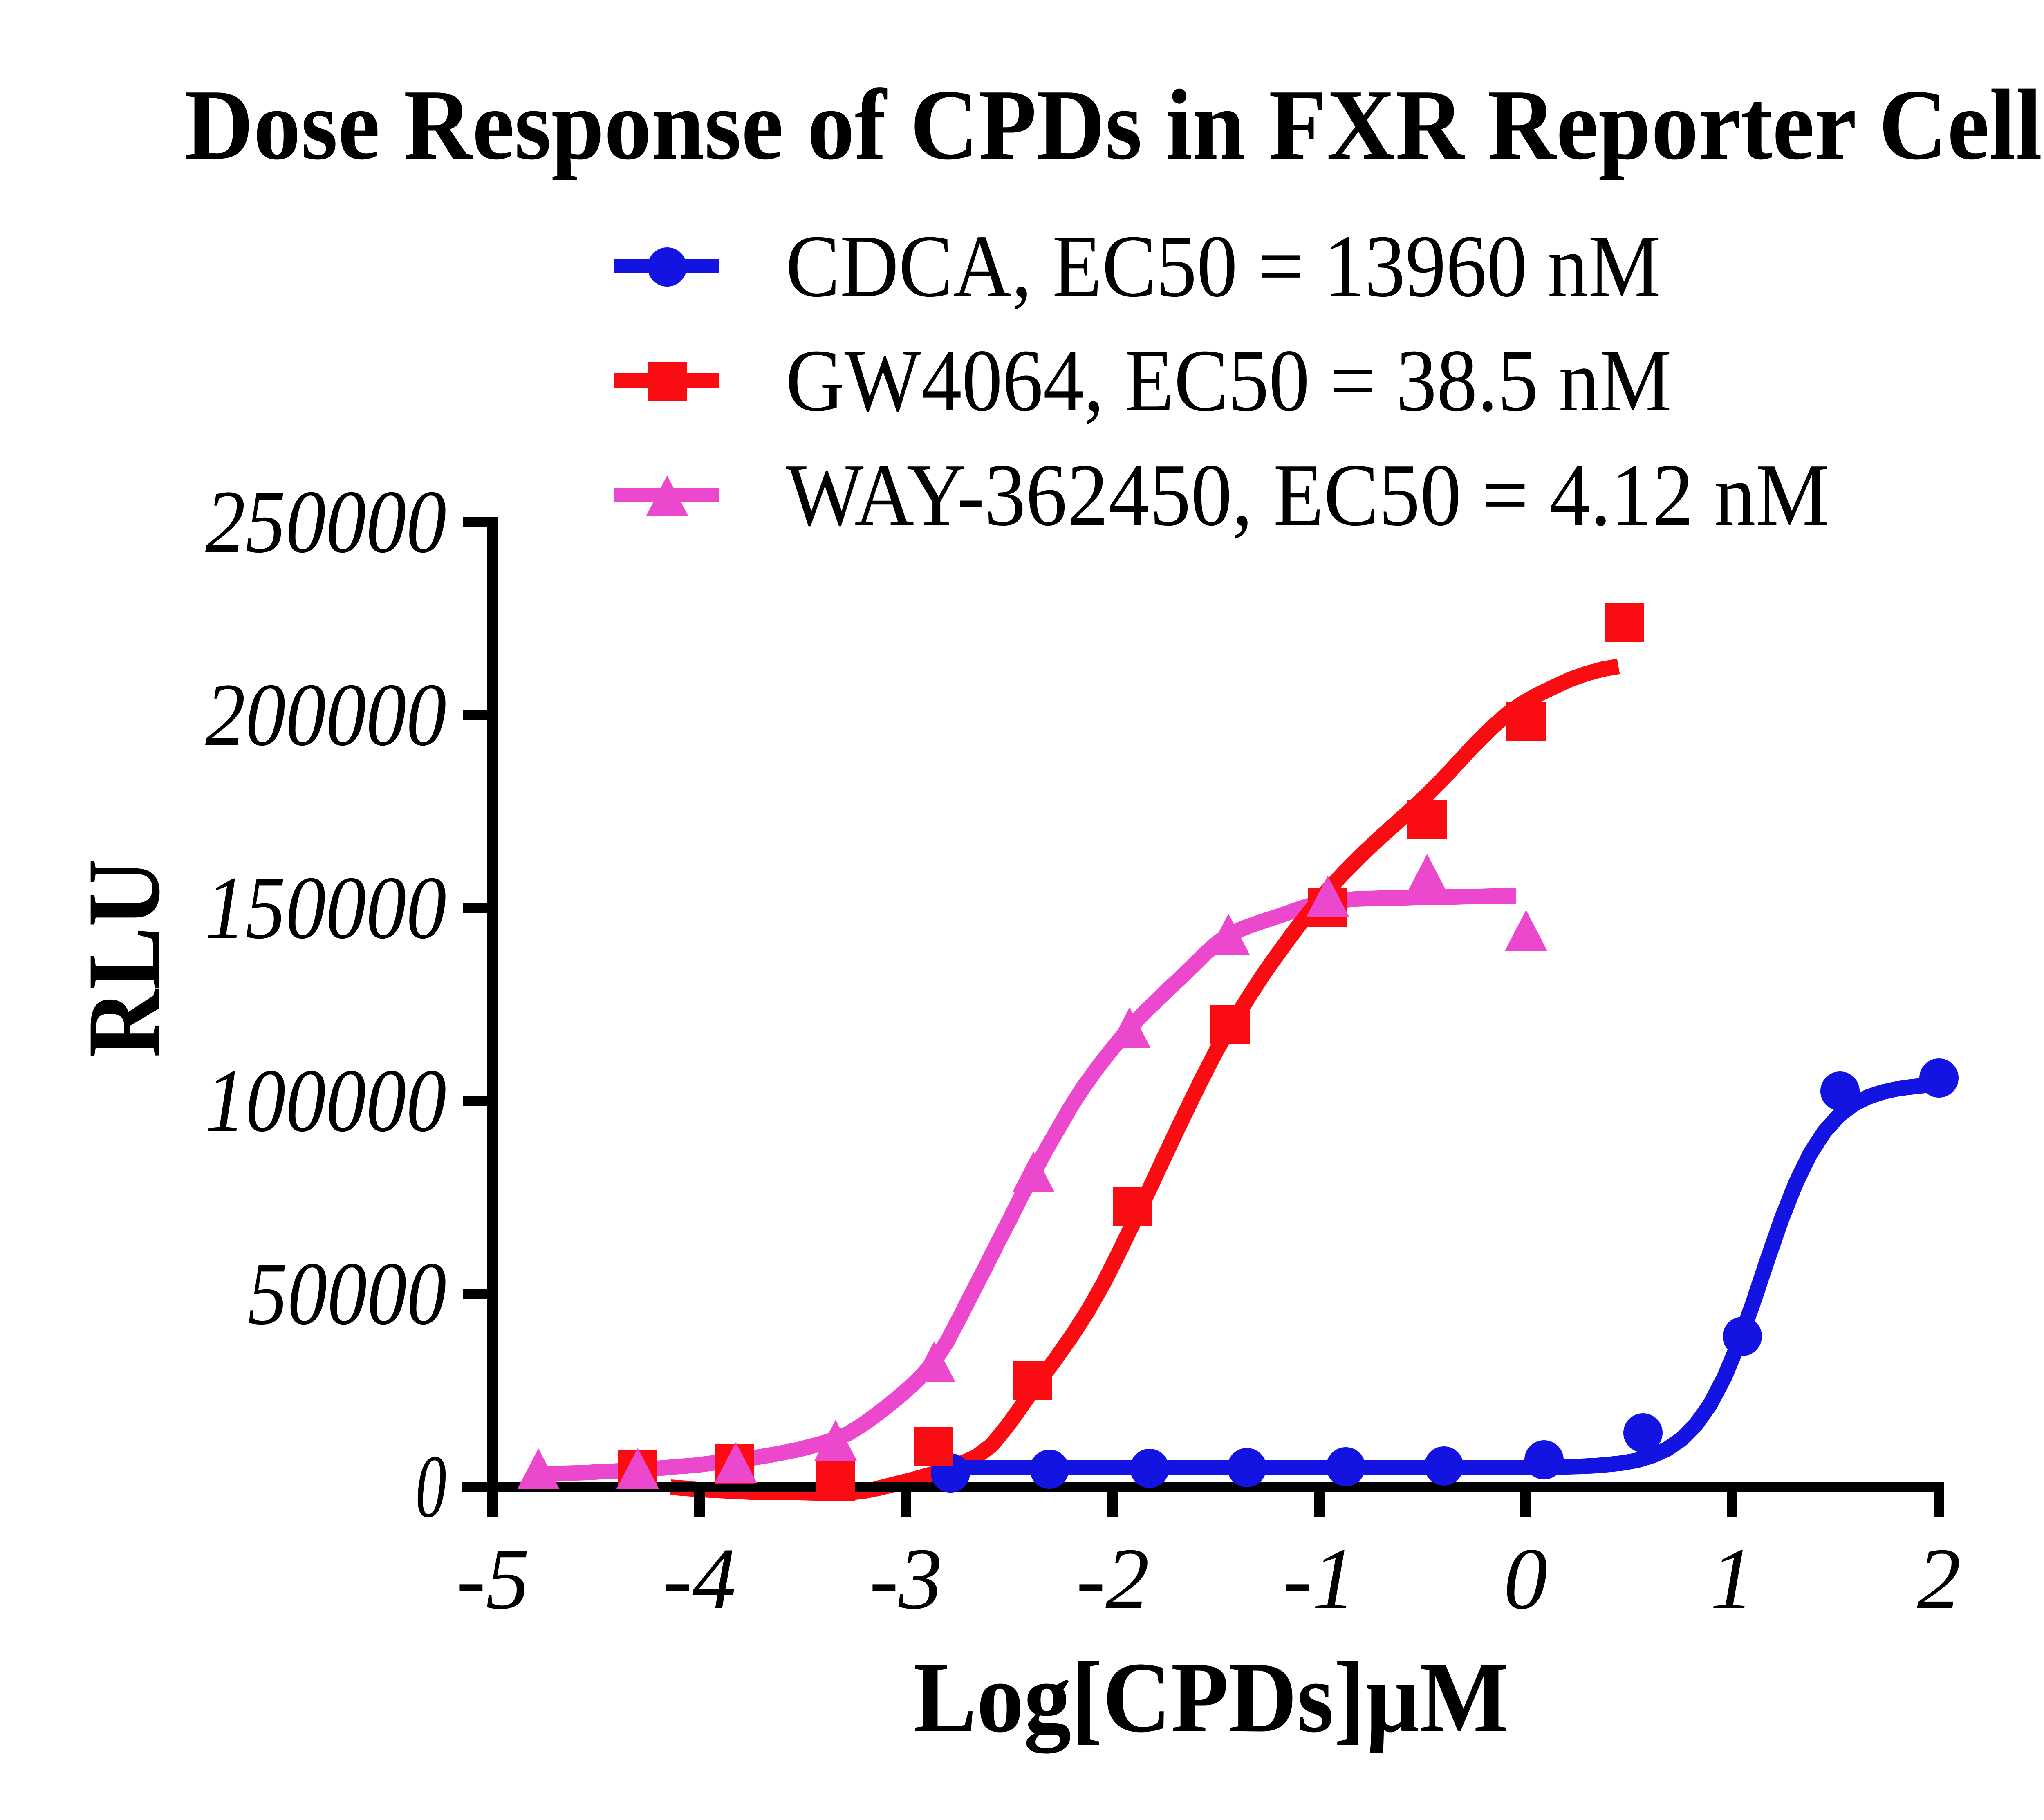 The image size is (2044, 1820). I want to click on svg-text: Log[CPDs]µM, so click(1211, 1698).